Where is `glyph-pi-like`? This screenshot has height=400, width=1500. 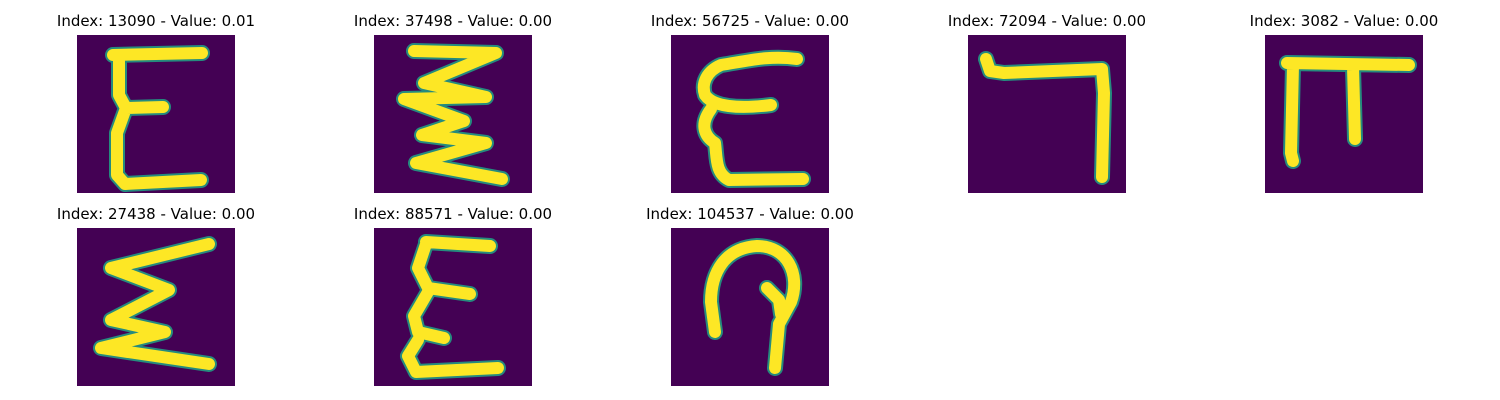 glyph-pi-like is located at coordinates (1344, 114).